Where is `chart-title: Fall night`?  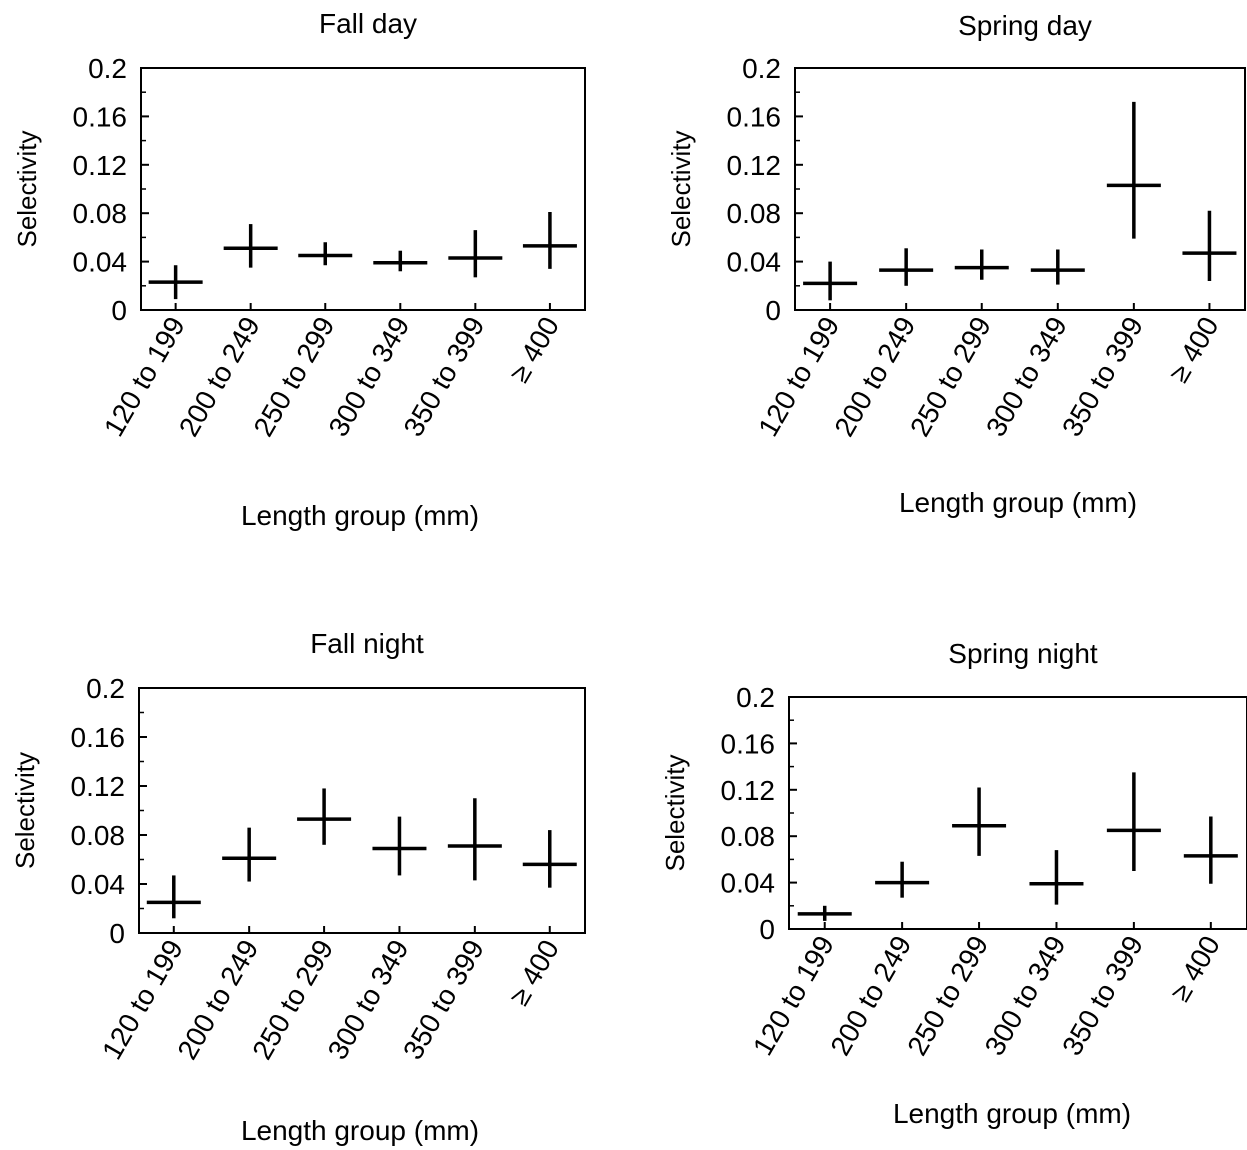
chart-title: Fall night is located at coordinates (367, 643).